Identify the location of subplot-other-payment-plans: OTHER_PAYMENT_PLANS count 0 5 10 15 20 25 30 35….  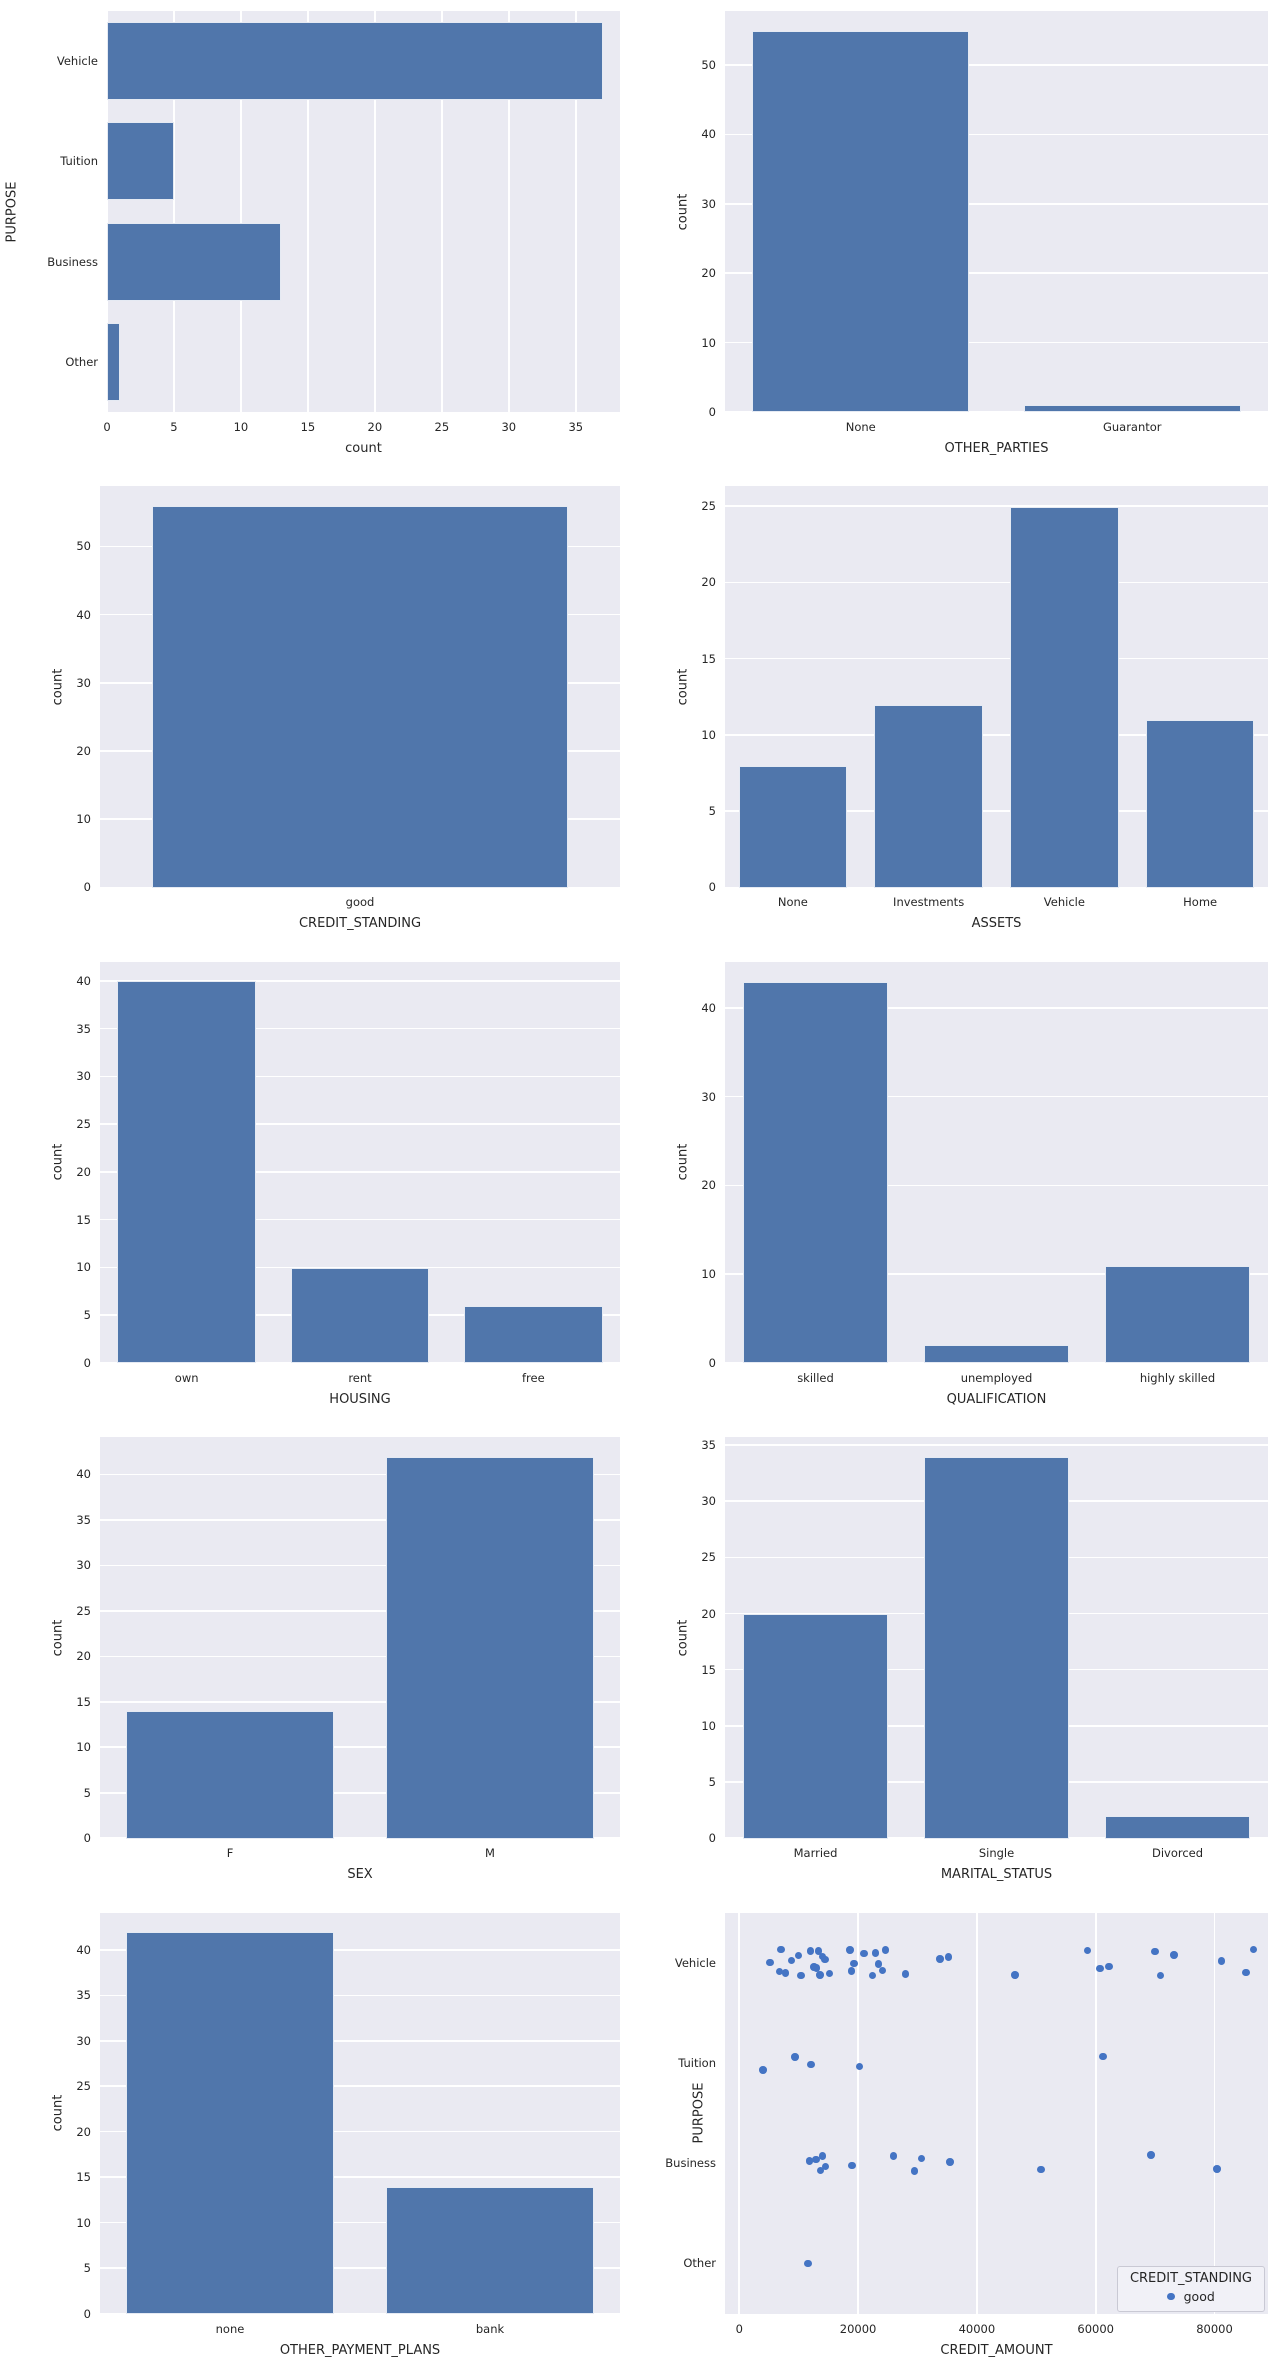
(319, 2139).